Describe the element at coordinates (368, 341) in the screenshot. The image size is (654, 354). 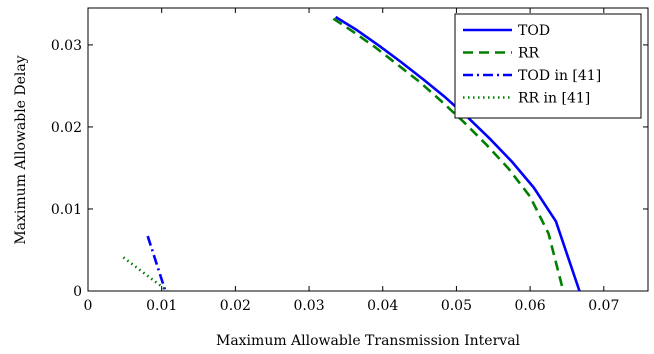
I see `x-axis-title: Maximum Allowable Transmission Interval` at that location.